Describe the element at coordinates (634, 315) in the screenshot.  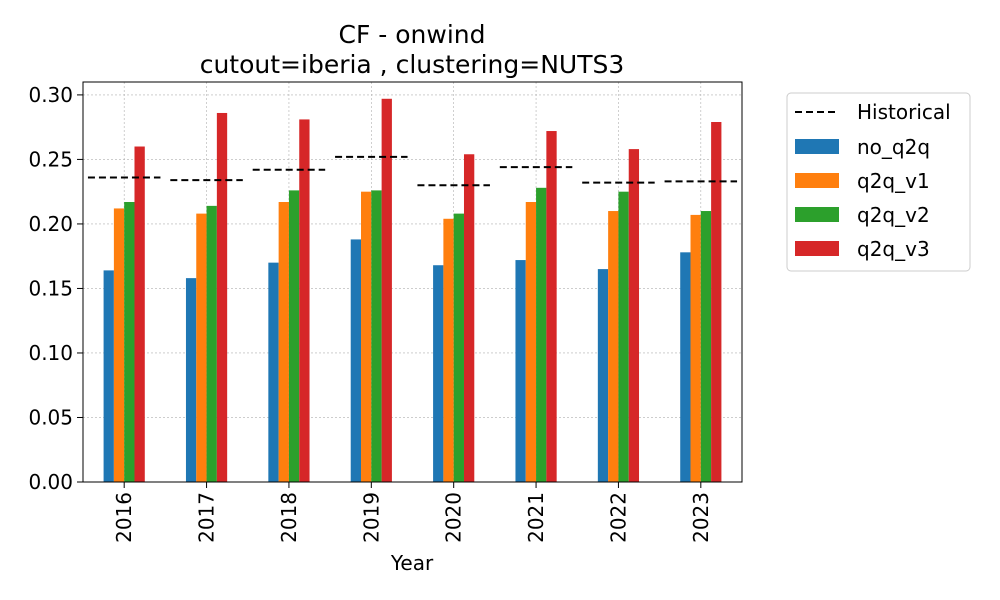
I see `bar-q2q-v3-2022` at that location.